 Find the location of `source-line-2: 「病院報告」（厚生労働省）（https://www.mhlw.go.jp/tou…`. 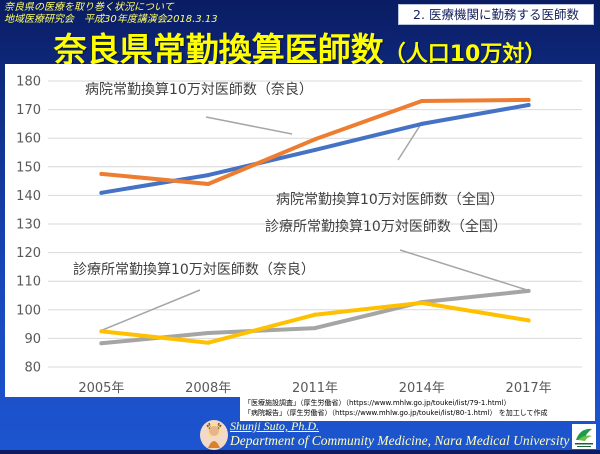

source-line-2: 「病院報告」（厚生労働省）（https://www.mhlw.go.jp/tou… is located at coordinates (396, 413).